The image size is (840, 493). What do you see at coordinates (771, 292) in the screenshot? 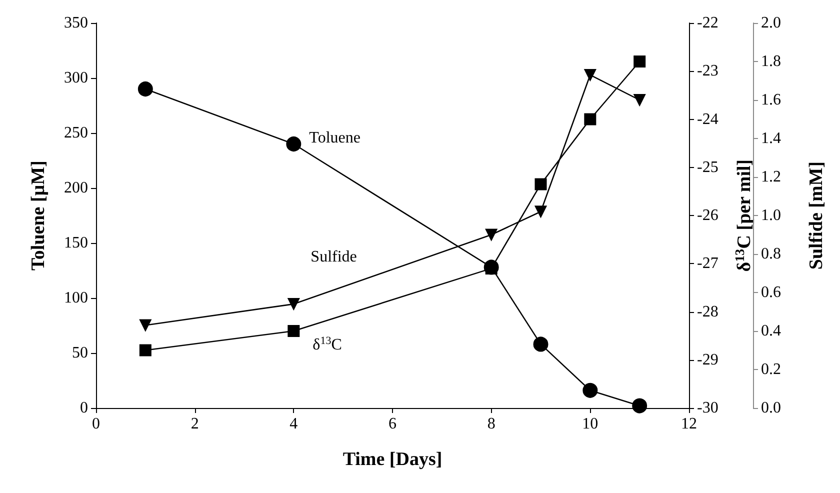
I see `y3-tick-label: 0.6` at bounding box center [771, 292].